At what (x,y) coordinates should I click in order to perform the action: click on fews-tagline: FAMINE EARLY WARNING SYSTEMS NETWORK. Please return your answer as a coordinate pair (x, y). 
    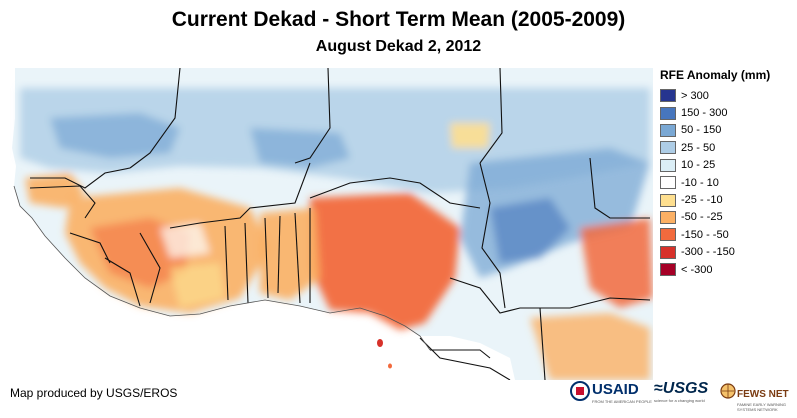
    Looking at the image, I should click on (762, 407).